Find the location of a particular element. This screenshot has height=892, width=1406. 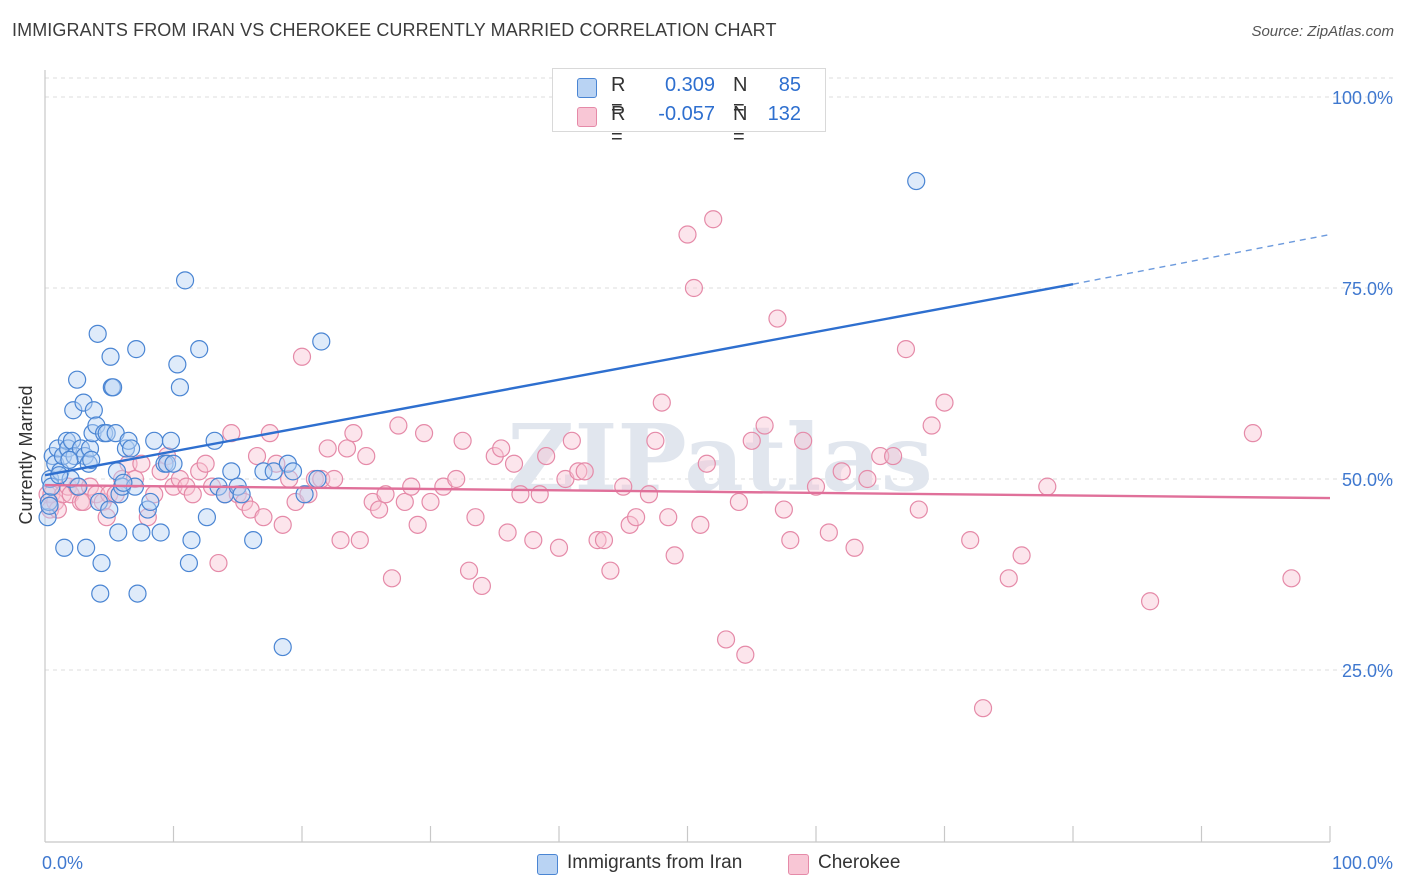

cherokee-swatch is located at coordinates (798, 864).